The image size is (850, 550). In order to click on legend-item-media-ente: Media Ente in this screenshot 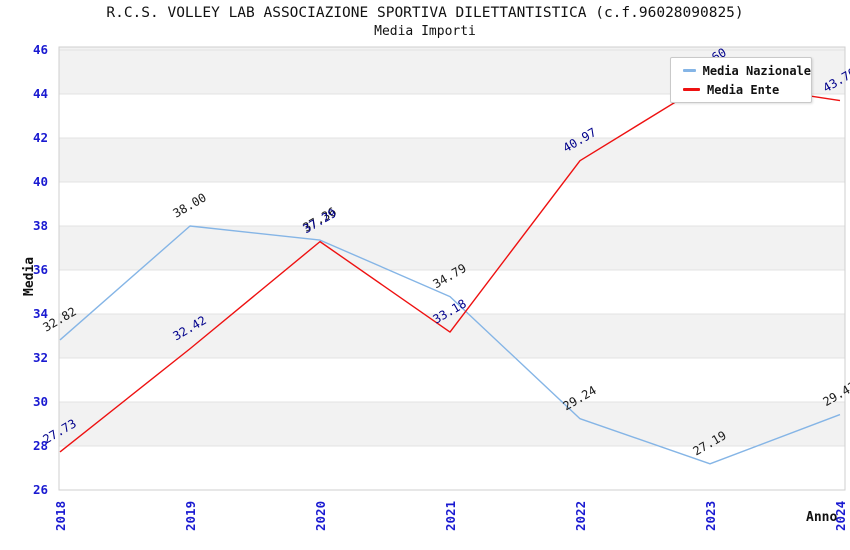, I will do `click(747, 90)`.